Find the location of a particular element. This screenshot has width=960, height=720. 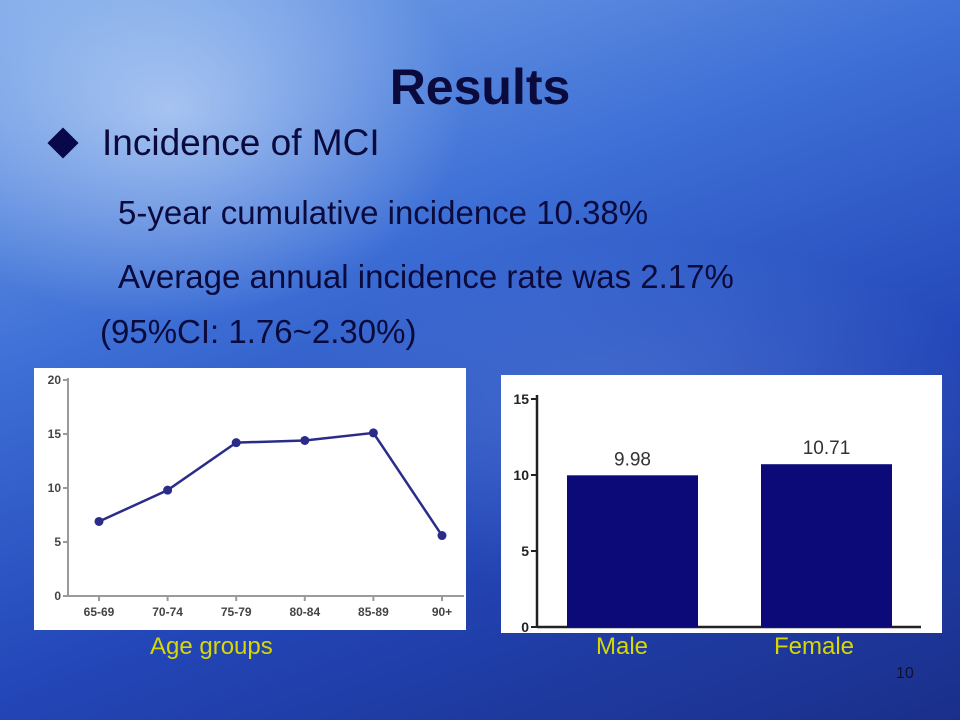

sex-bar-chart: 0 5 10 15 9.98 10.71 is located at coordinates (717, 513).